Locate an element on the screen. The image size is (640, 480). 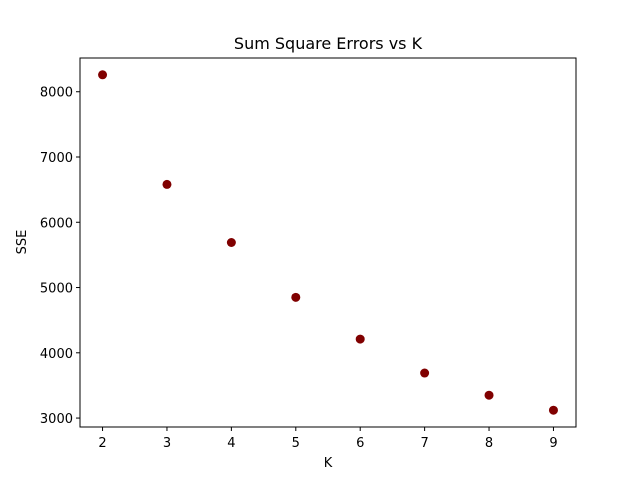
y-axis-label: SSE is located at coordinates (22, 242).